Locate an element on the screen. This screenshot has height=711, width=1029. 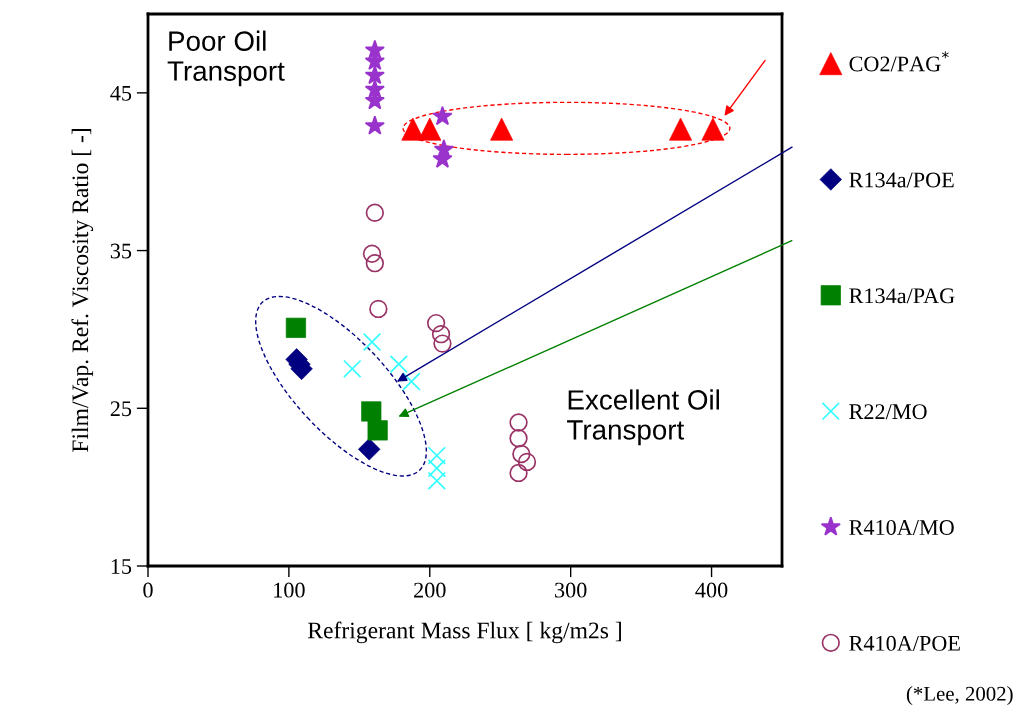
legend-label: R22/MO is located at coordinates (888, 412).